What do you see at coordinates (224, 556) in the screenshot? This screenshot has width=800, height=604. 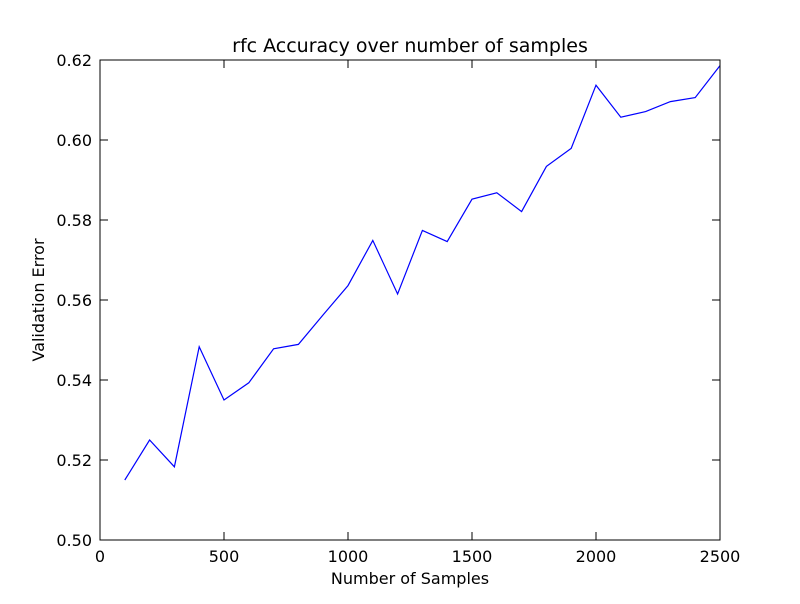 I see `x-tick-label: 500` at bounding box center [224, 556].